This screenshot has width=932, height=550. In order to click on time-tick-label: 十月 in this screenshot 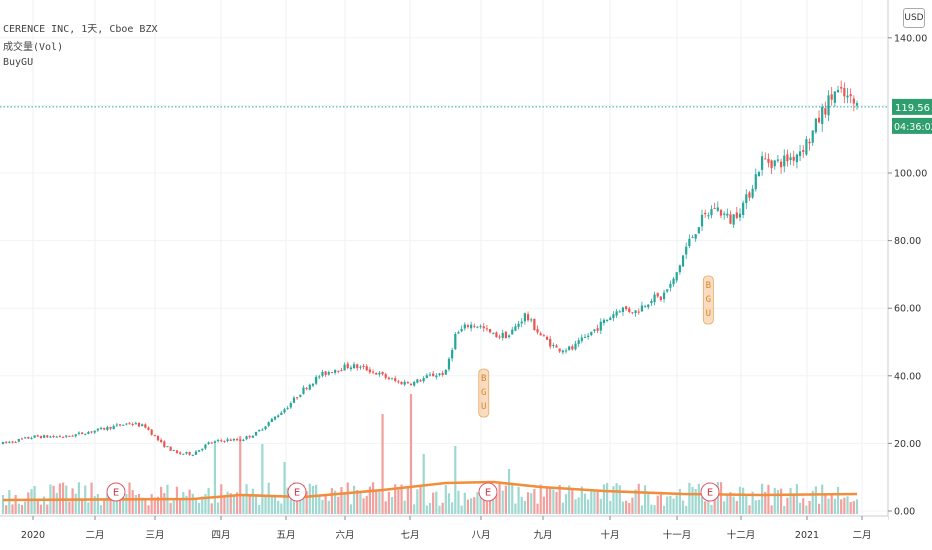, I will do `click(609, 535)`.